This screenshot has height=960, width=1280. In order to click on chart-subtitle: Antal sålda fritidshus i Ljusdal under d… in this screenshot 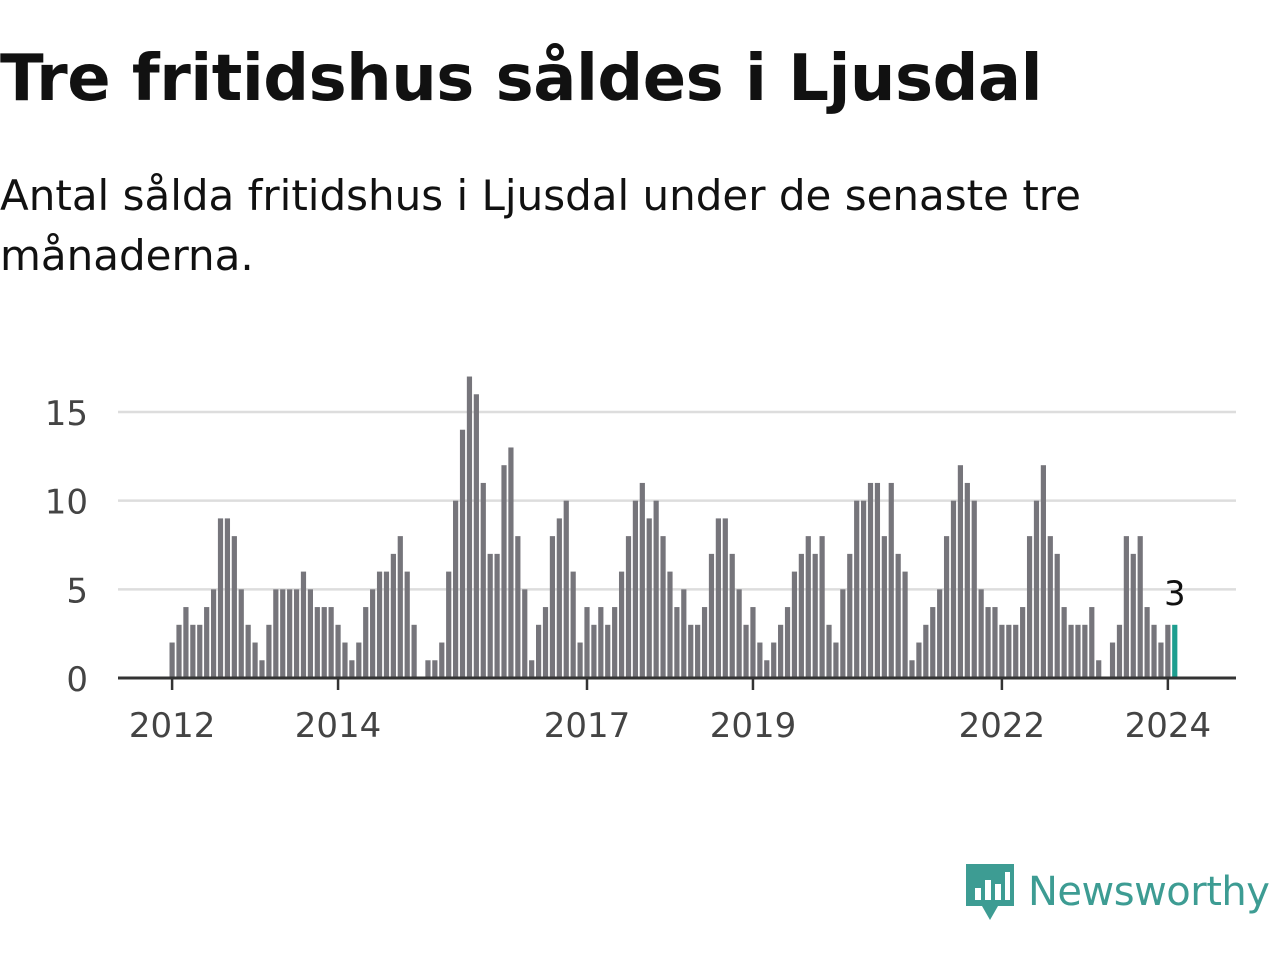, I will do `click(540, 225)`.